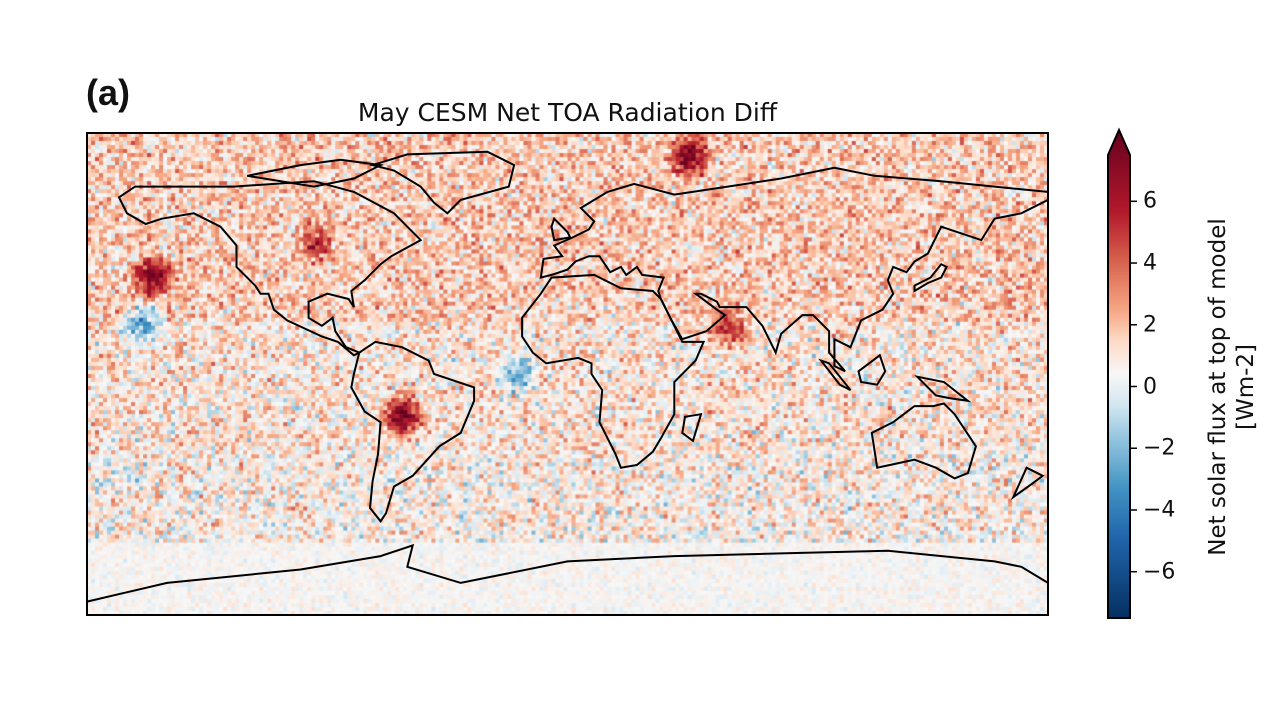 The height and width of the screenshot is (720, 1280). I want to click on colorbar, so click(1119, 373).